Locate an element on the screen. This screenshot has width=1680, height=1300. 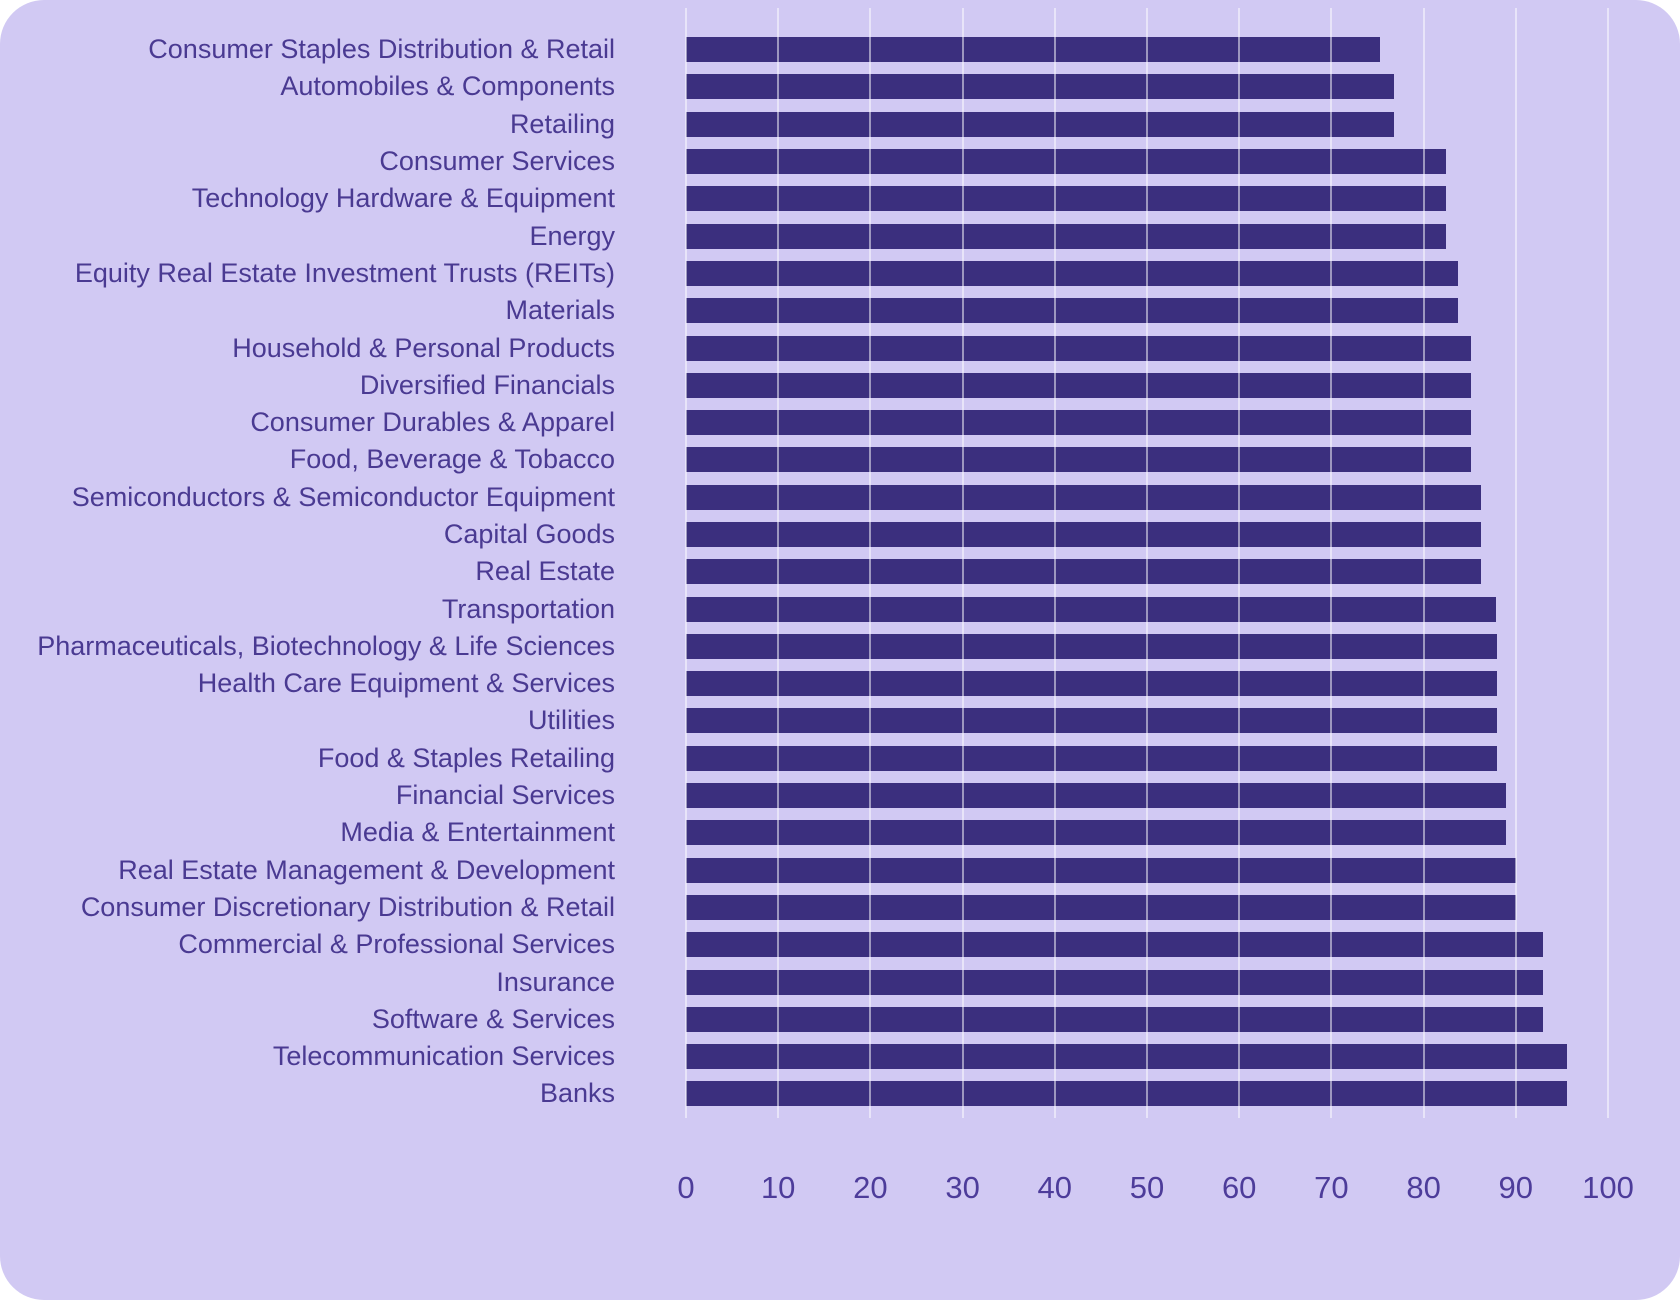
bar-row: Media & Entertainment is located at coordinates (840, 832).